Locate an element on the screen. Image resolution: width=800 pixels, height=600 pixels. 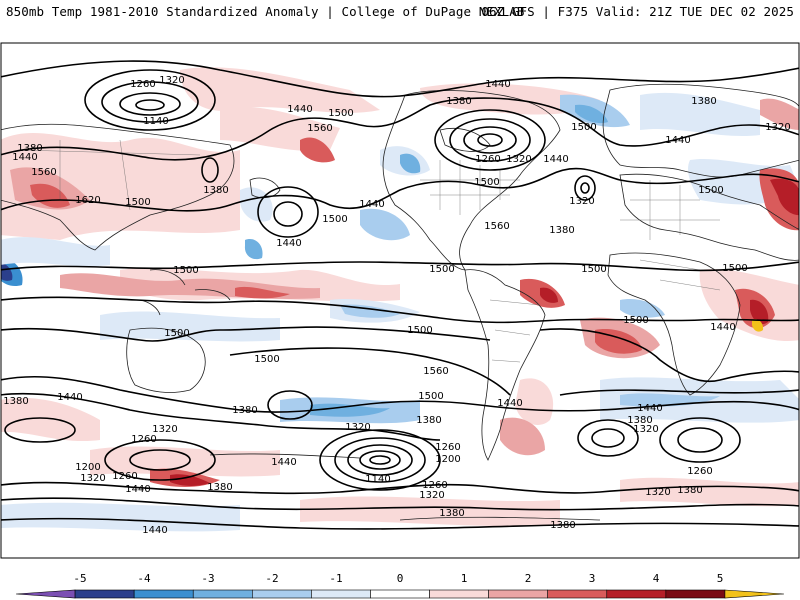
colorbar-tick: 3 is located at coordinates (592, 578).